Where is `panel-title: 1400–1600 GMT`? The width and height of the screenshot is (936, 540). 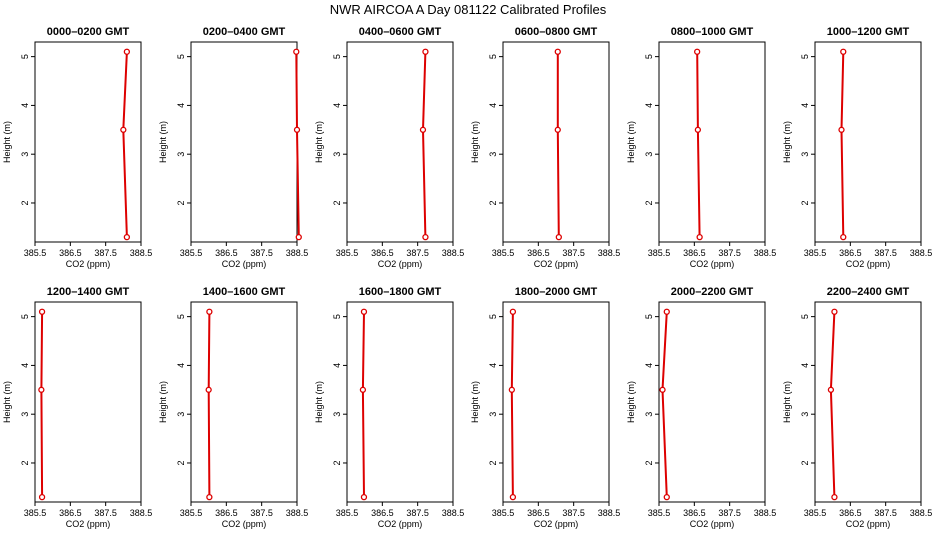 panel-title: 1400–1600 GMT is located at coordinates (244, 292).